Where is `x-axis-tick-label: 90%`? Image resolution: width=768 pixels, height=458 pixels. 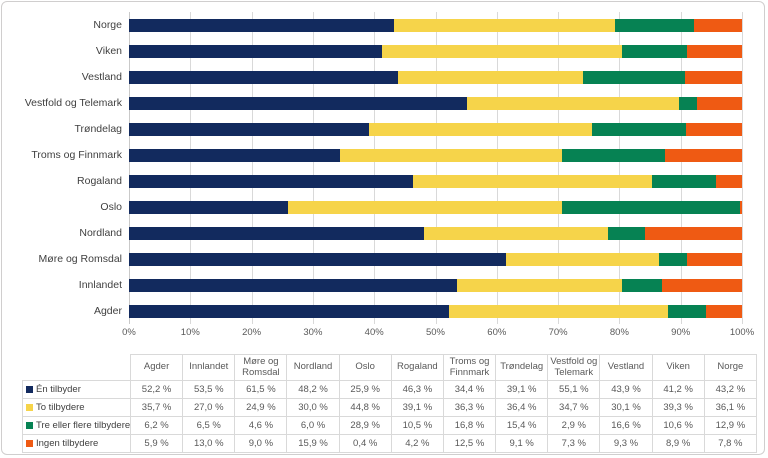
x-axis-tick-label: 90% is located at coordinates (681, 332).